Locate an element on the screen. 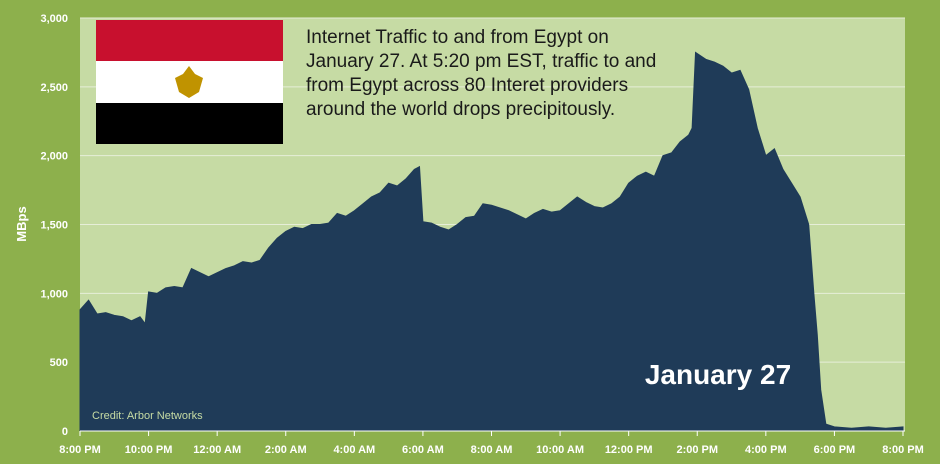 The width and height of the screenshot is (940, 464). y-axis-label: MBps is located at coordinates (21, 223).